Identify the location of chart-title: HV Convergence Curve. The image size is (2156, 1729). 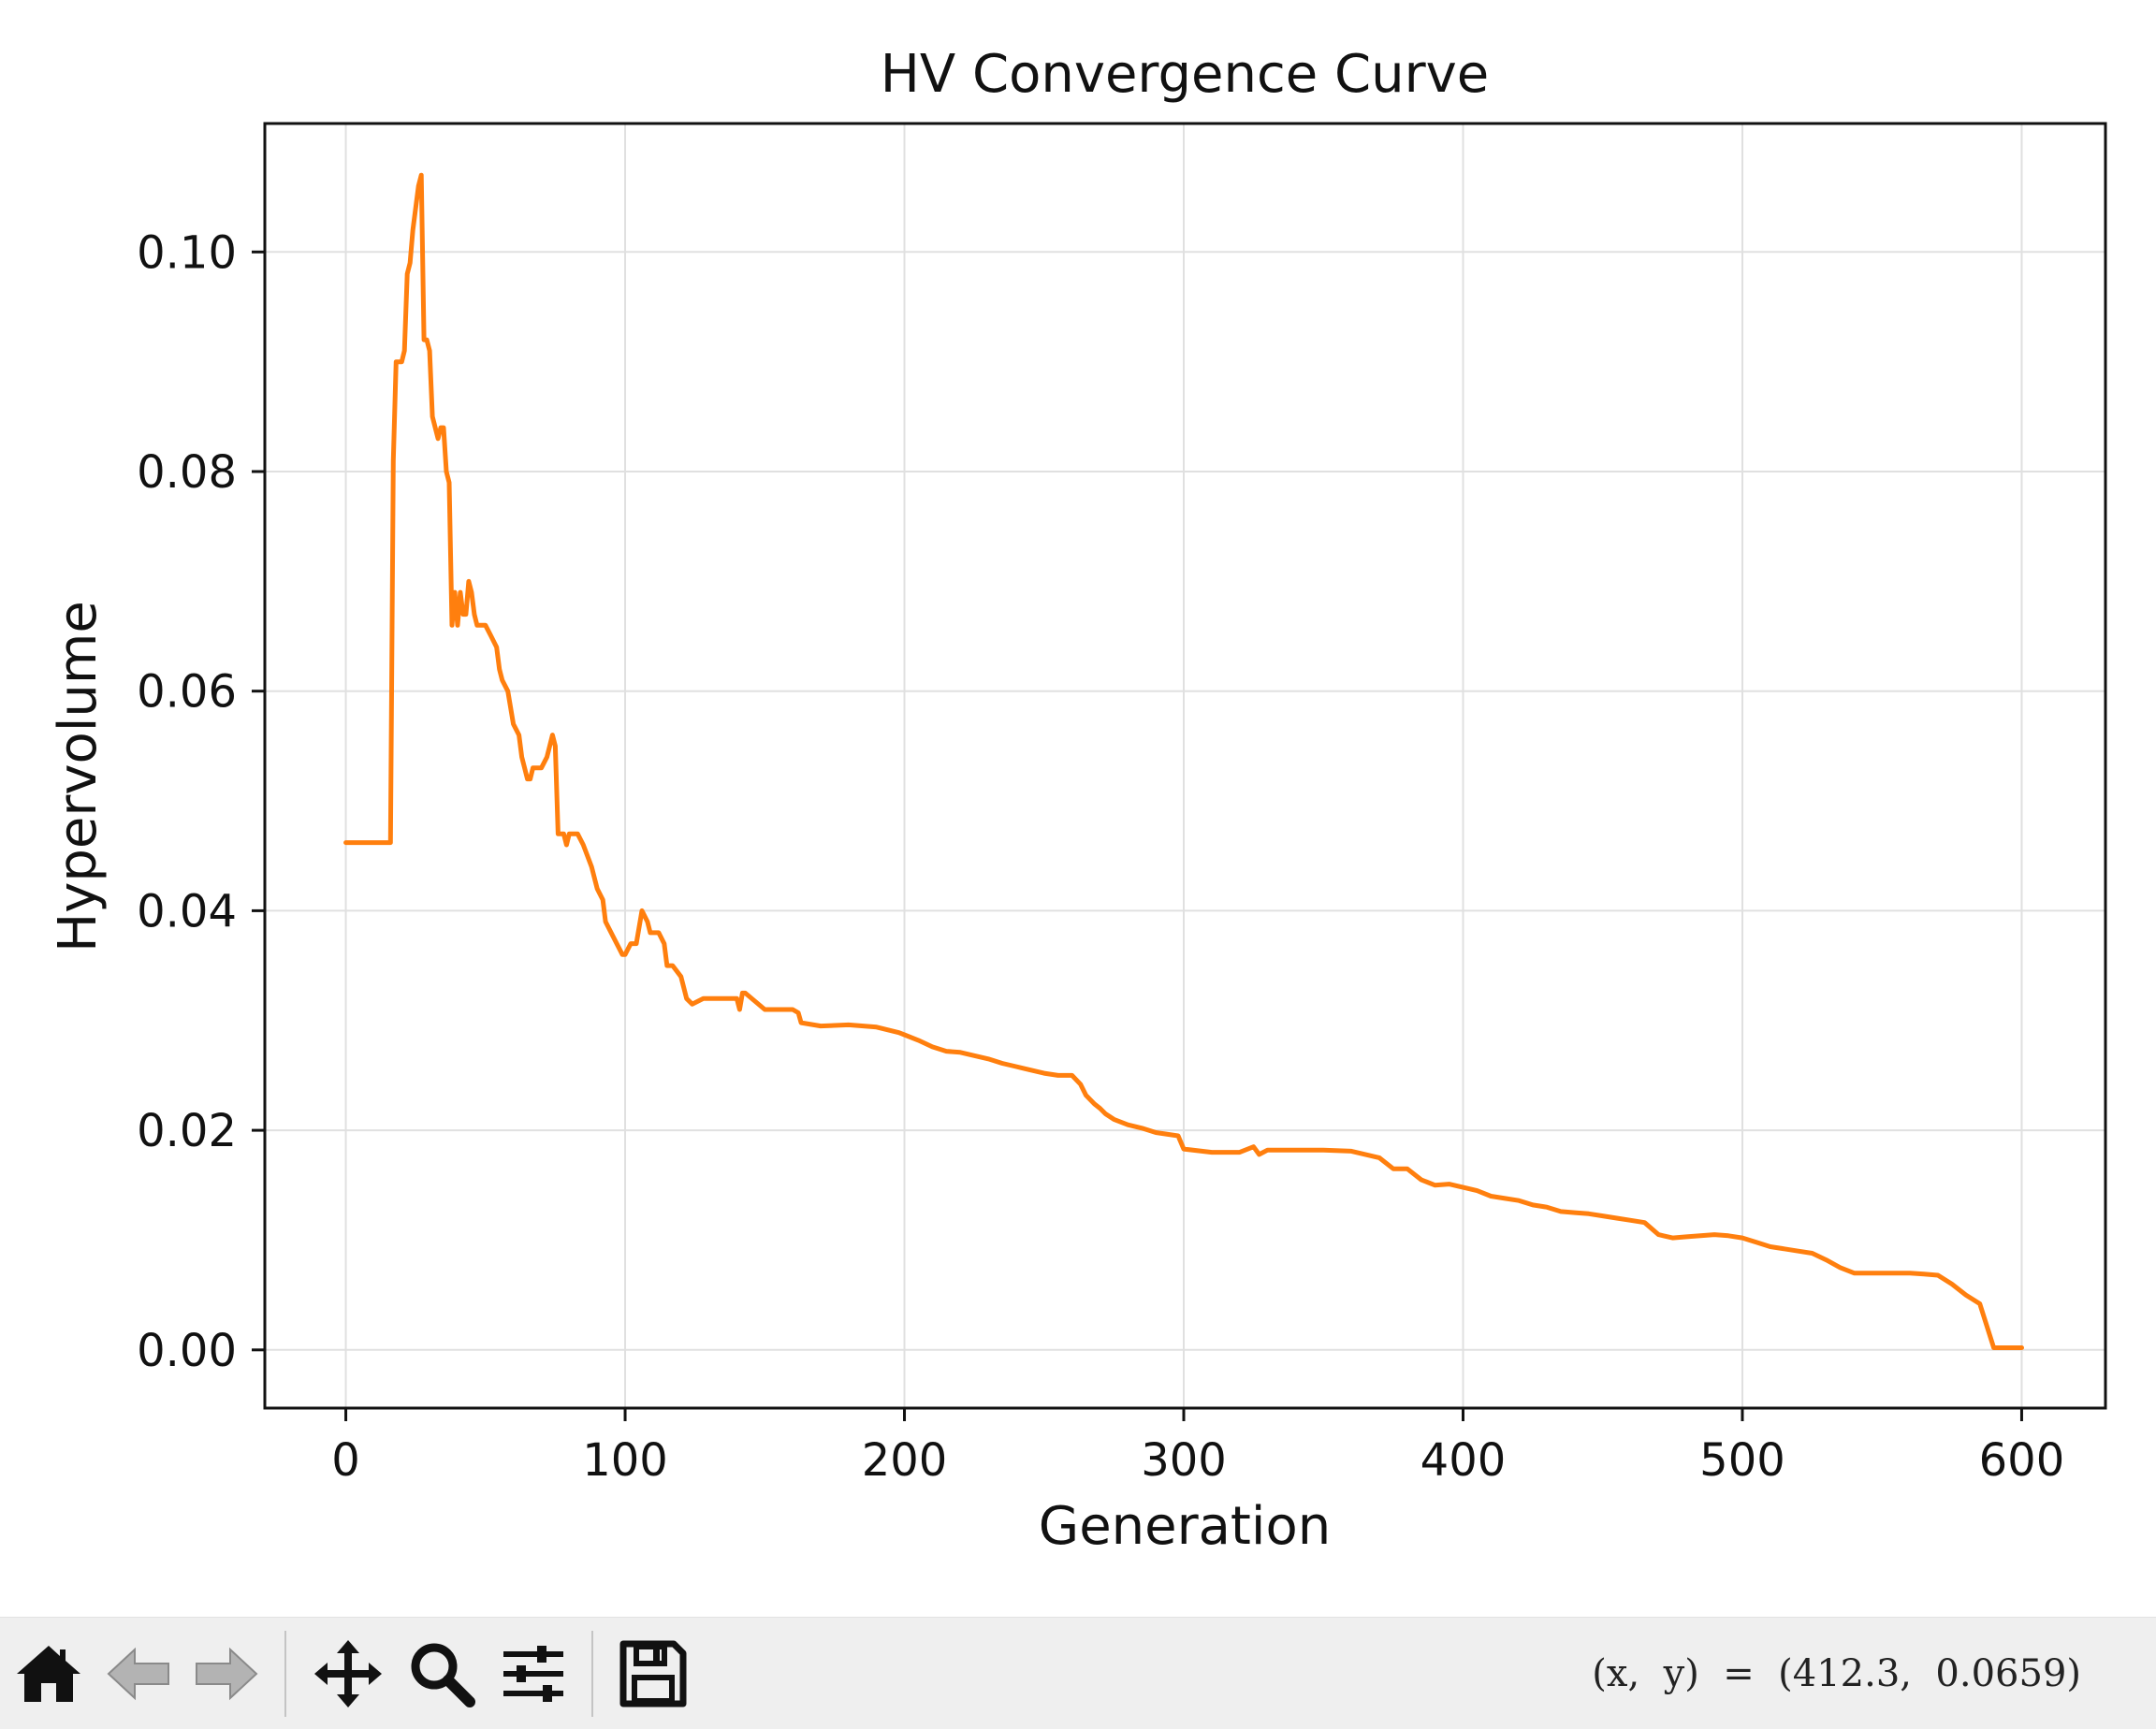
(1185, 74).